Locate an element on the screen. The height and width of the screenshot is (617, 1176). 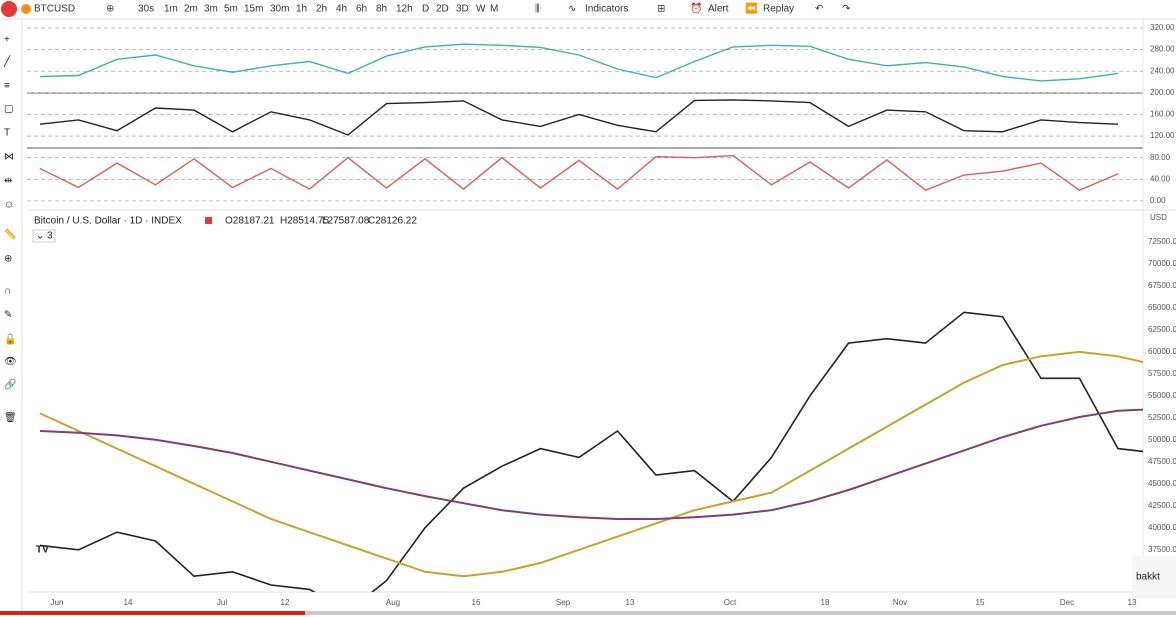
text-tool: T is located at coordinates (7, 133).